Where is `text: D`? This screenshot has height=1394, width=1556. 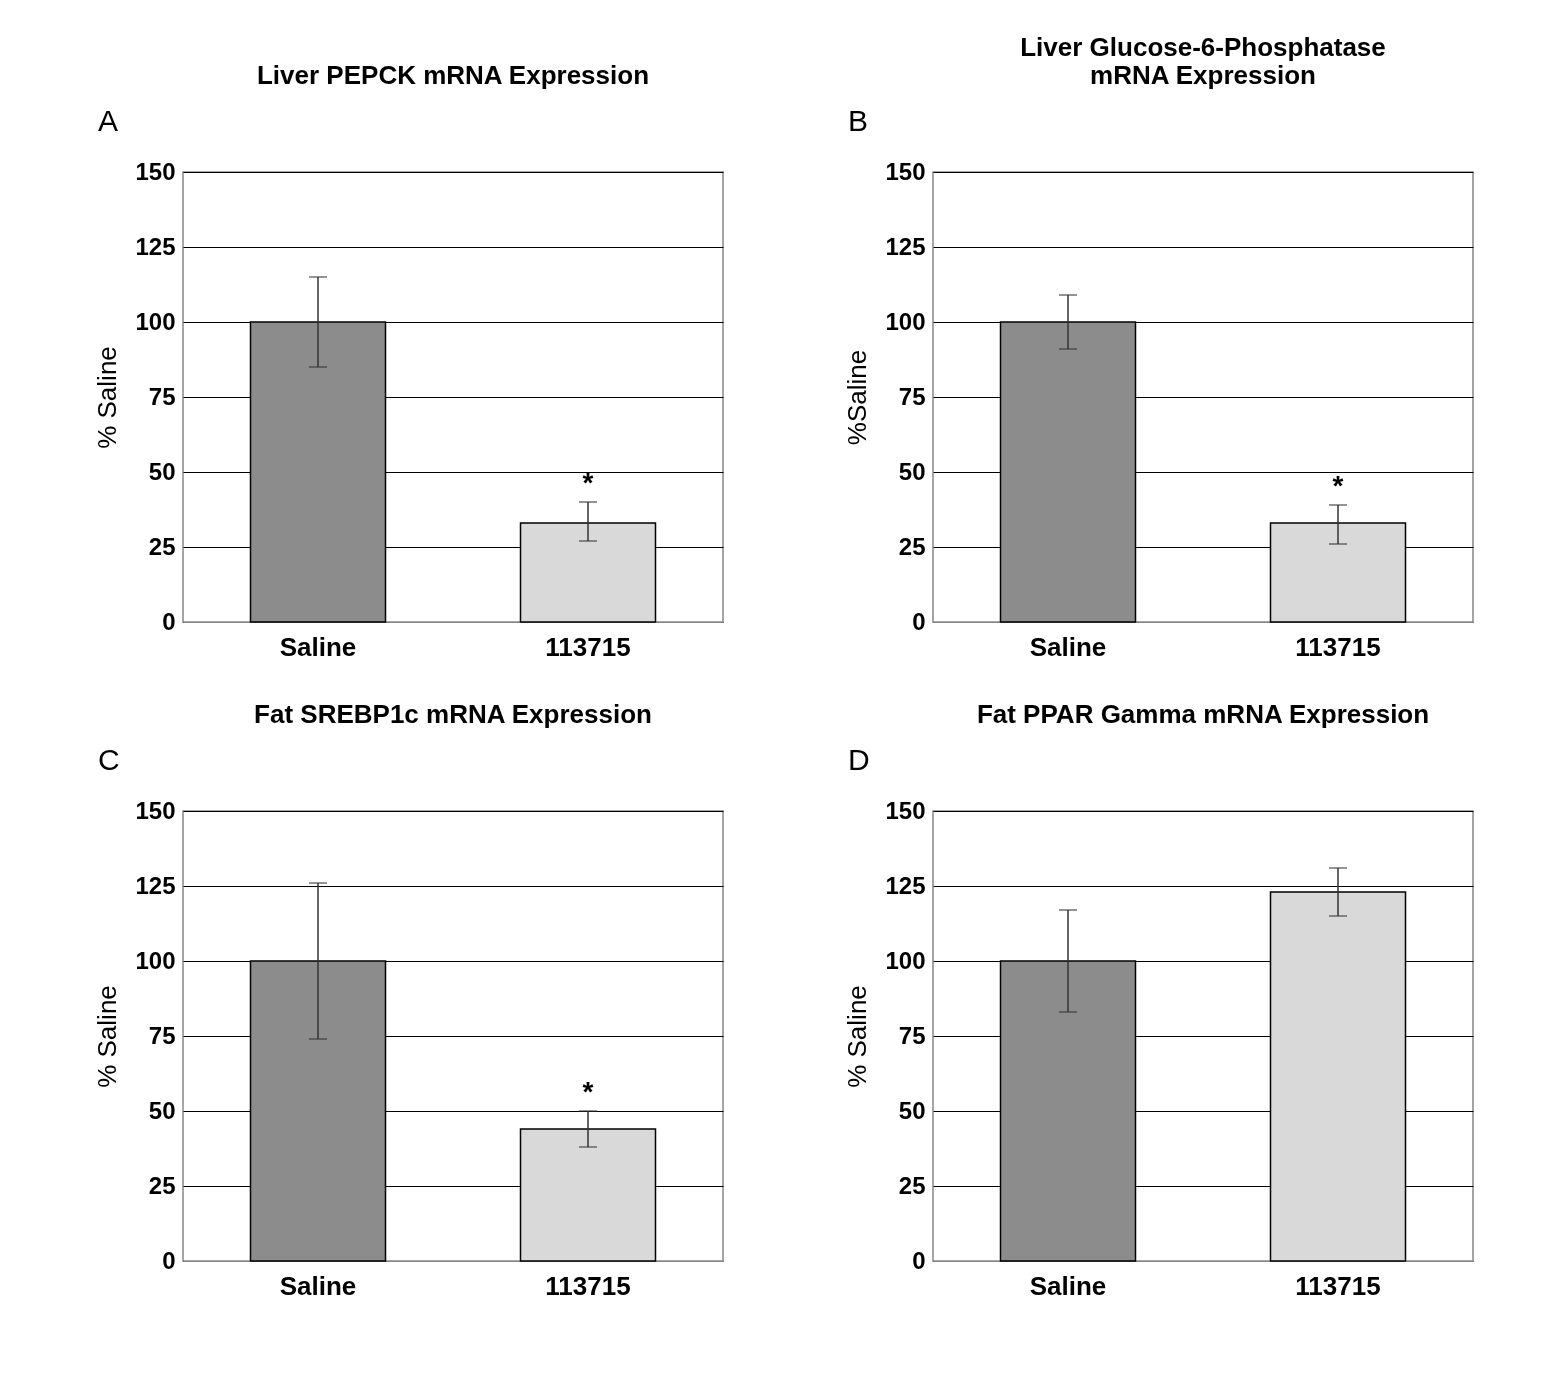 text: D is located at coordinates (859, 759).